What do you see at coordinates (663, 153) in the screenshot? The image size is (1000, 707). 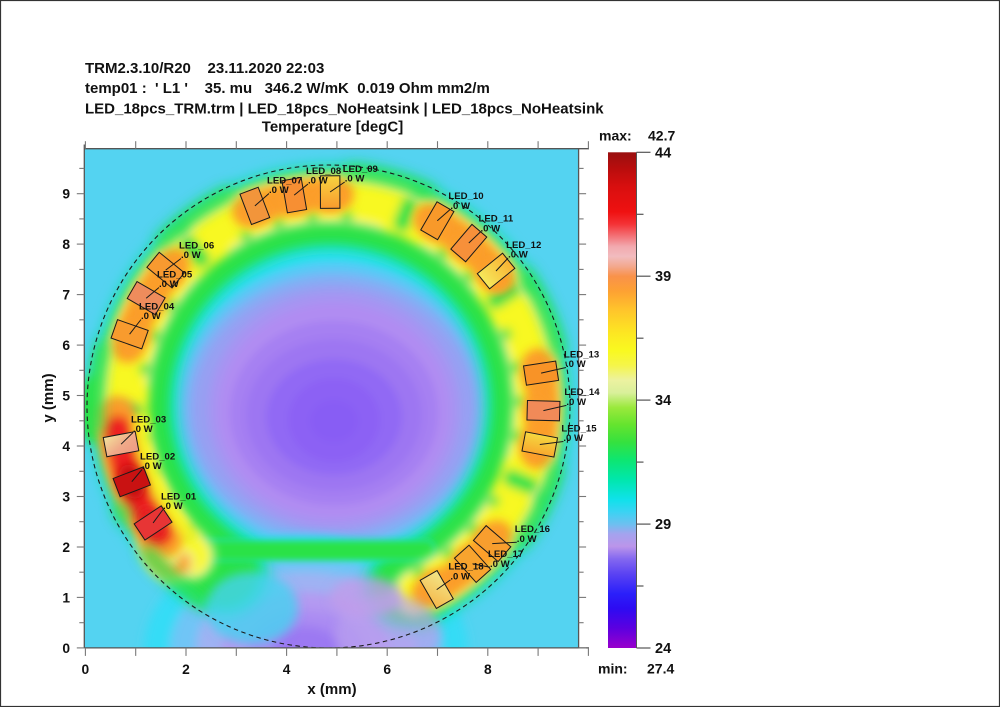 I see `svg-text: 44` at bounding box center [663, 153].